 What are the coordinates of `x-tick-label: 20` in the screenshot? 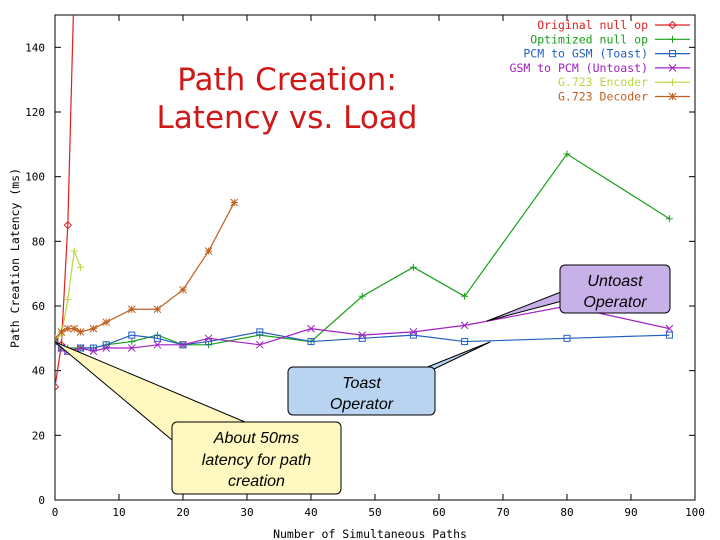 It's located at (182, 512).